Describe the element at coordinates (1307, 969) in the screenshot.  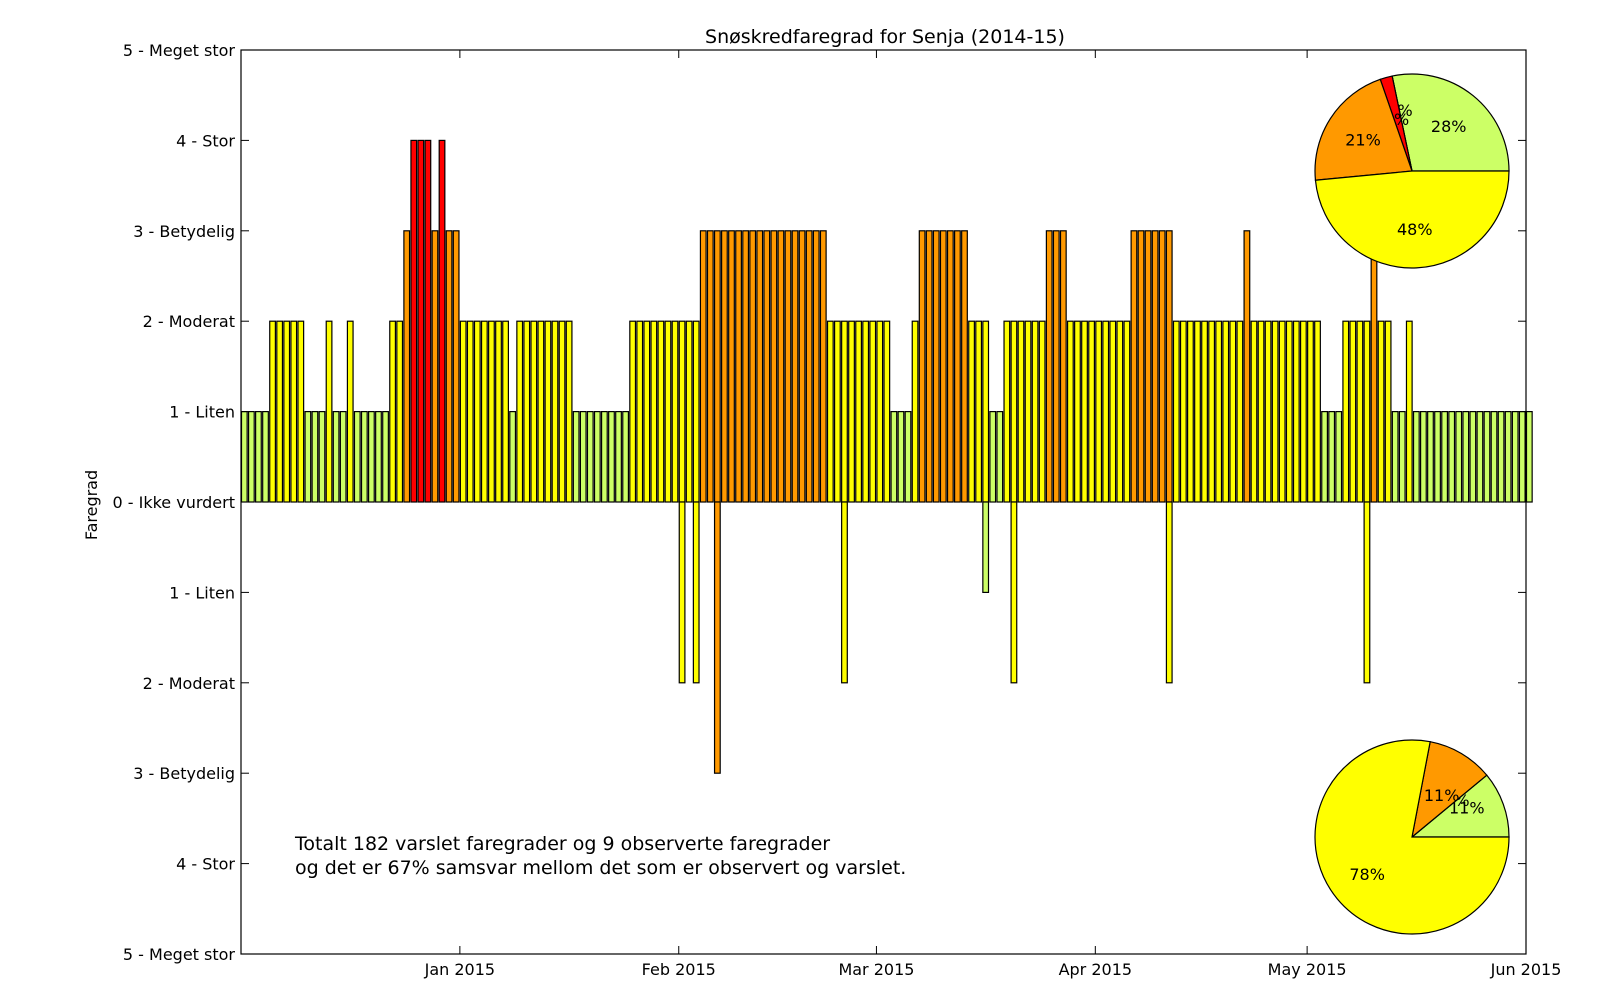
I see `x-tick-label: May 2015` at that location.